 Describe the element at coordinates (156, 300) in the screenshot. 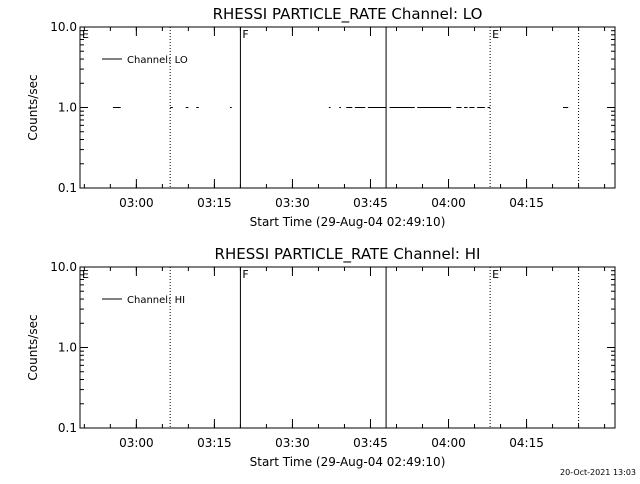

I see `legend-entry: Channel: HI` at that location.